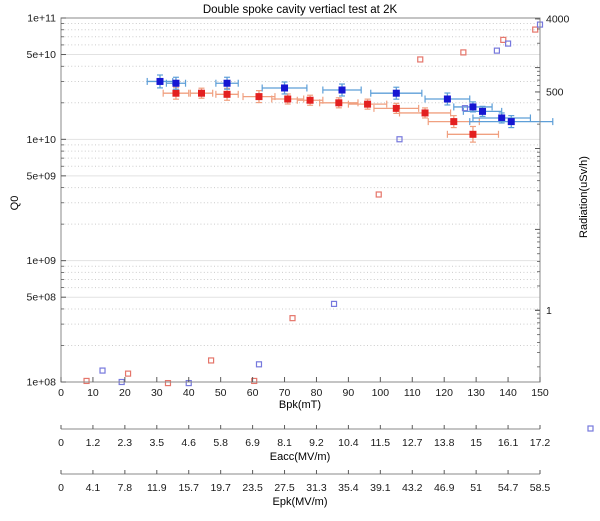  Describe the element at coordinates (300, 405) in the screenshot. I see `x-axis-label-bpk: Bpk(mT)` at that location.